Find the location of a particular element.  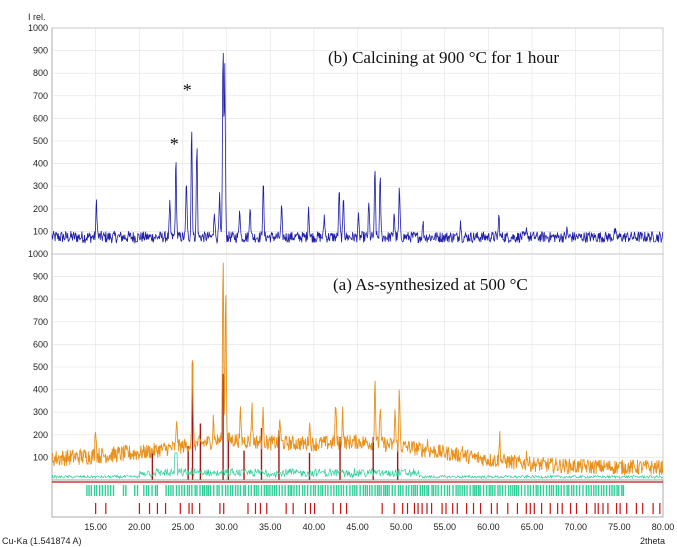

asterisk-1: * is located at coordinates (187, 90).